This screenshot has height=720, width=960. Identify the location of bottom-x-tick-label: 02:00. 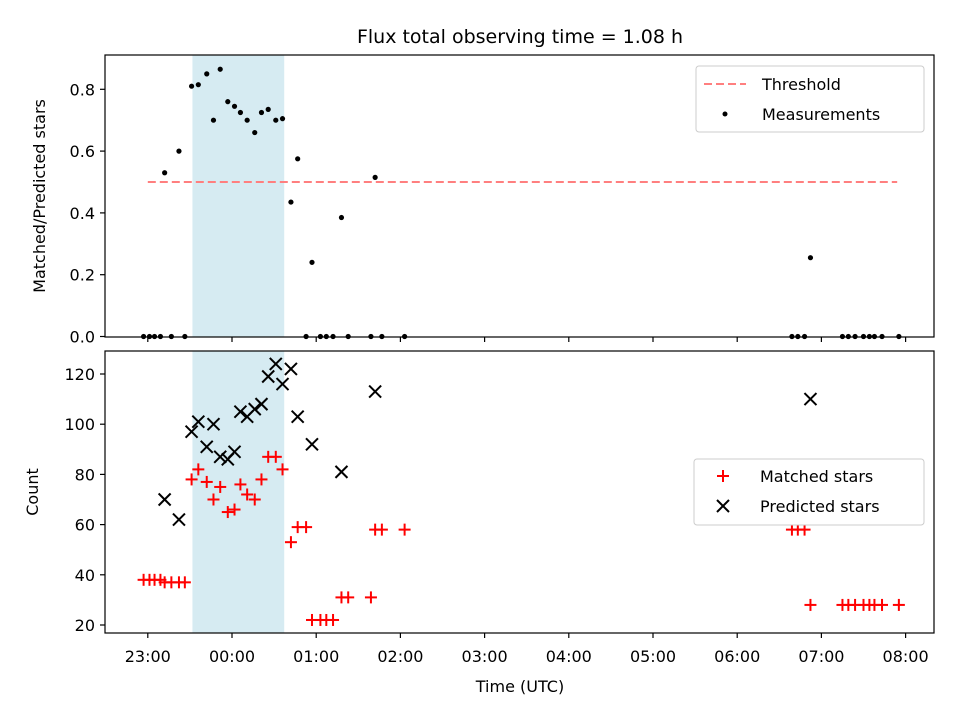
(400, 656).